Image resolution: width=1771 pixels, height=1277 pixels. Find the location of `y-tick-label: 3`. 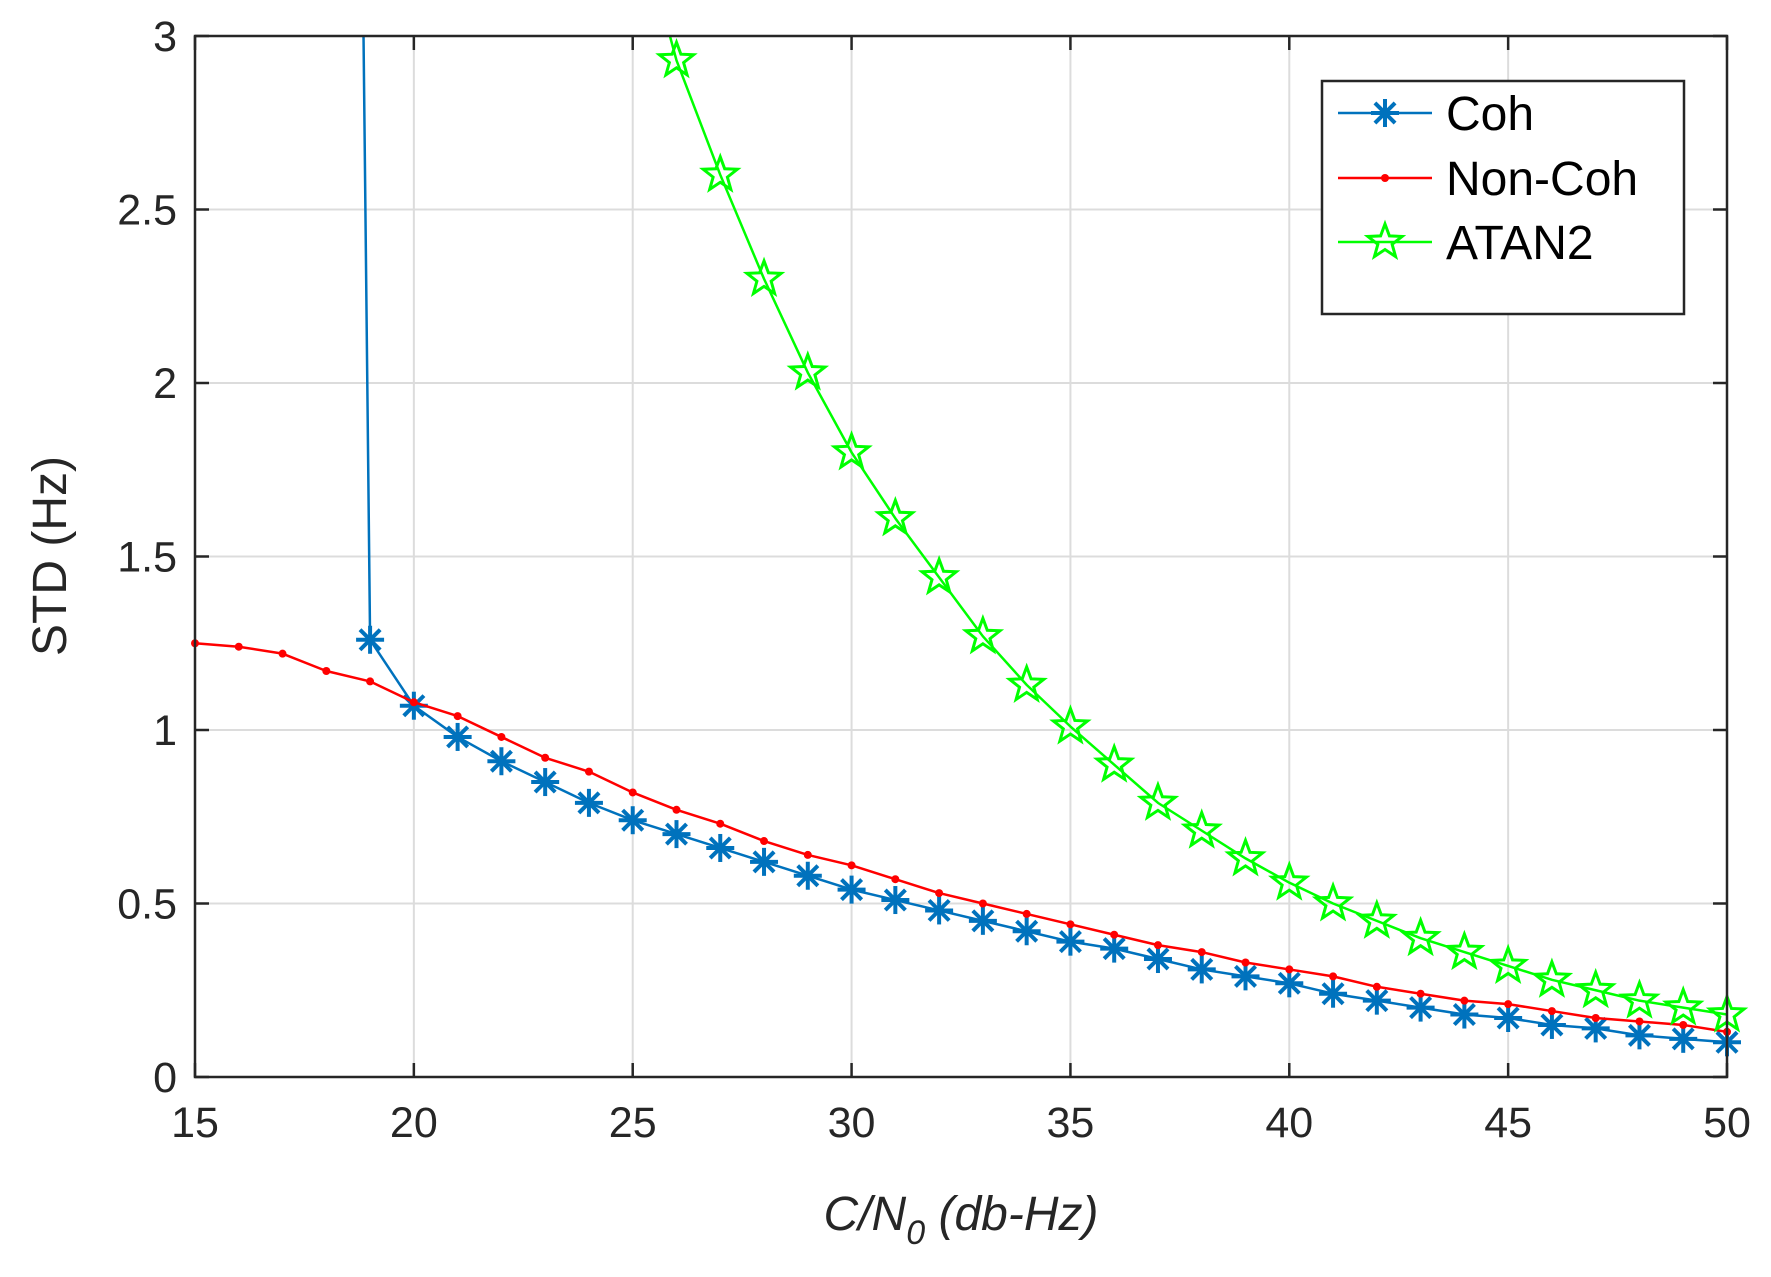

y-tick-label: 3 is located at coordinates (165, 37).